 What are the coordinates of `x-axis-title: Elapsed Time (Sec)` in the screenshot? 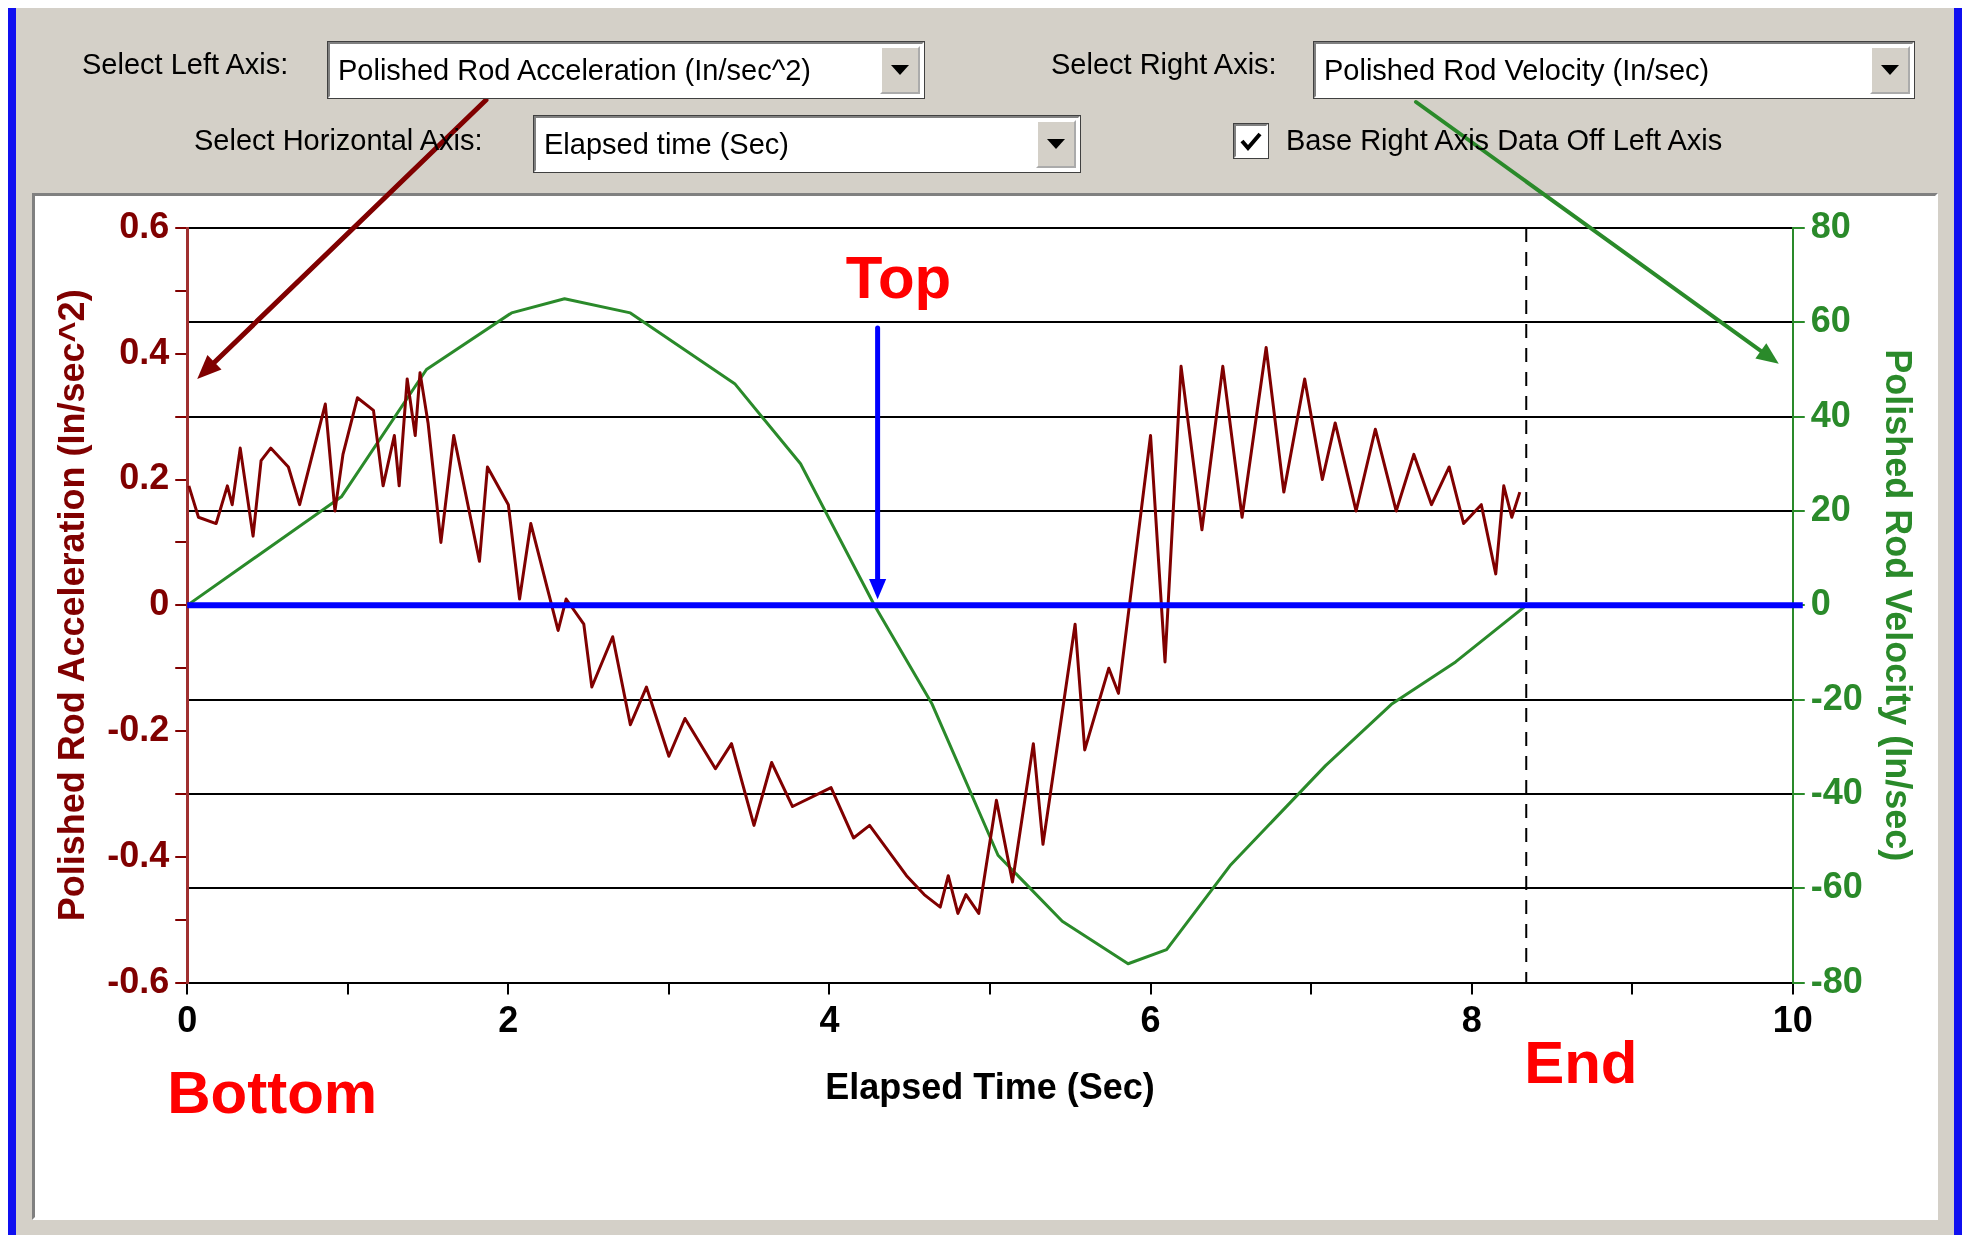 It's located at (990, 1087).